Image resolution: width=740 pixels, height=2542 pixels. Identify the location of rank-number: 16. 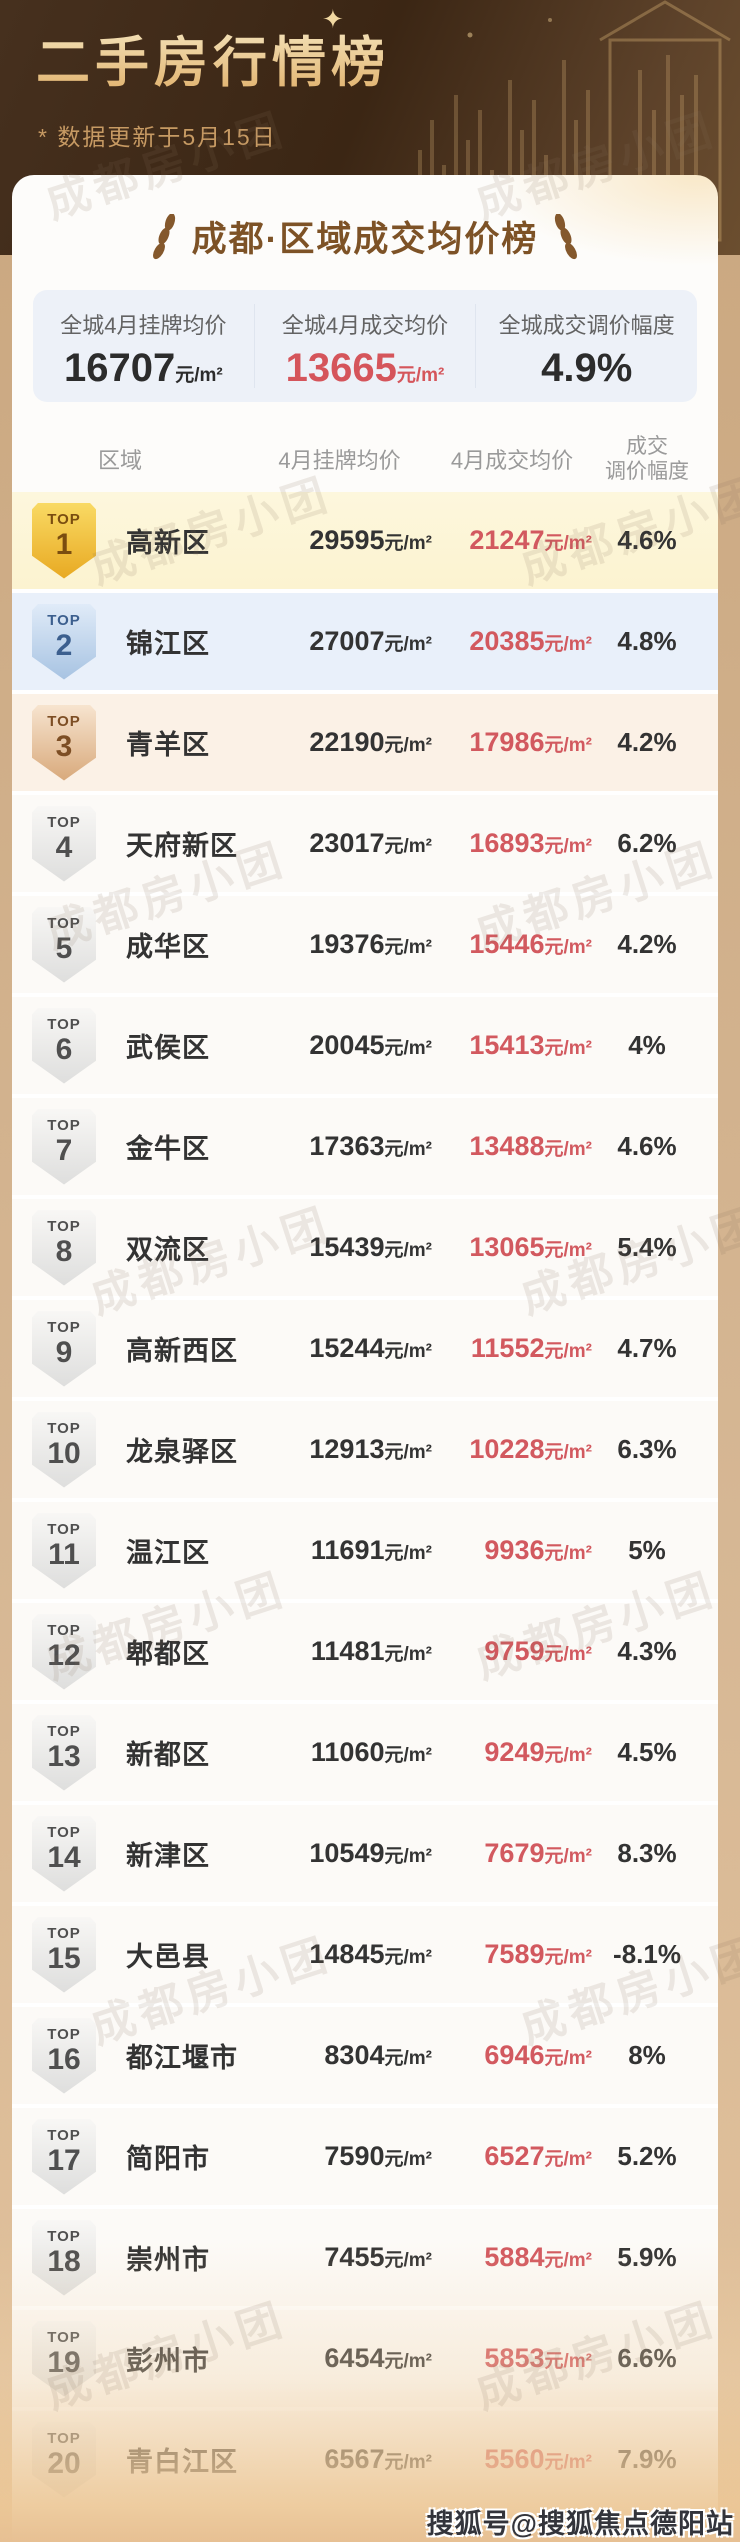
(64, 2059).